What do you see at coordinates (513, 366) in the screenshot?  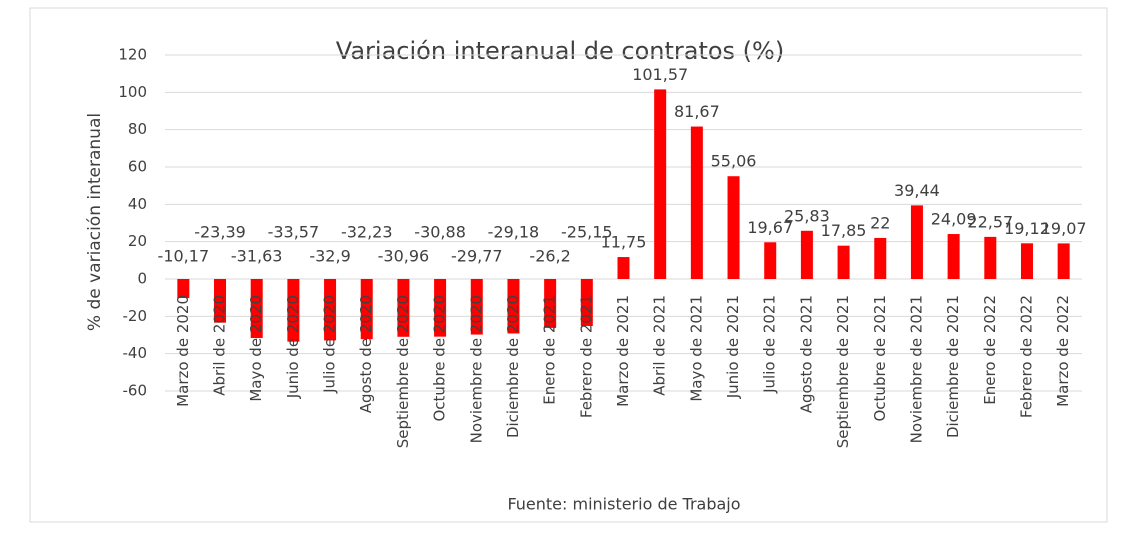 I see `x-tick-label: Diciembre de 2020` at bounding box center [513, 366].